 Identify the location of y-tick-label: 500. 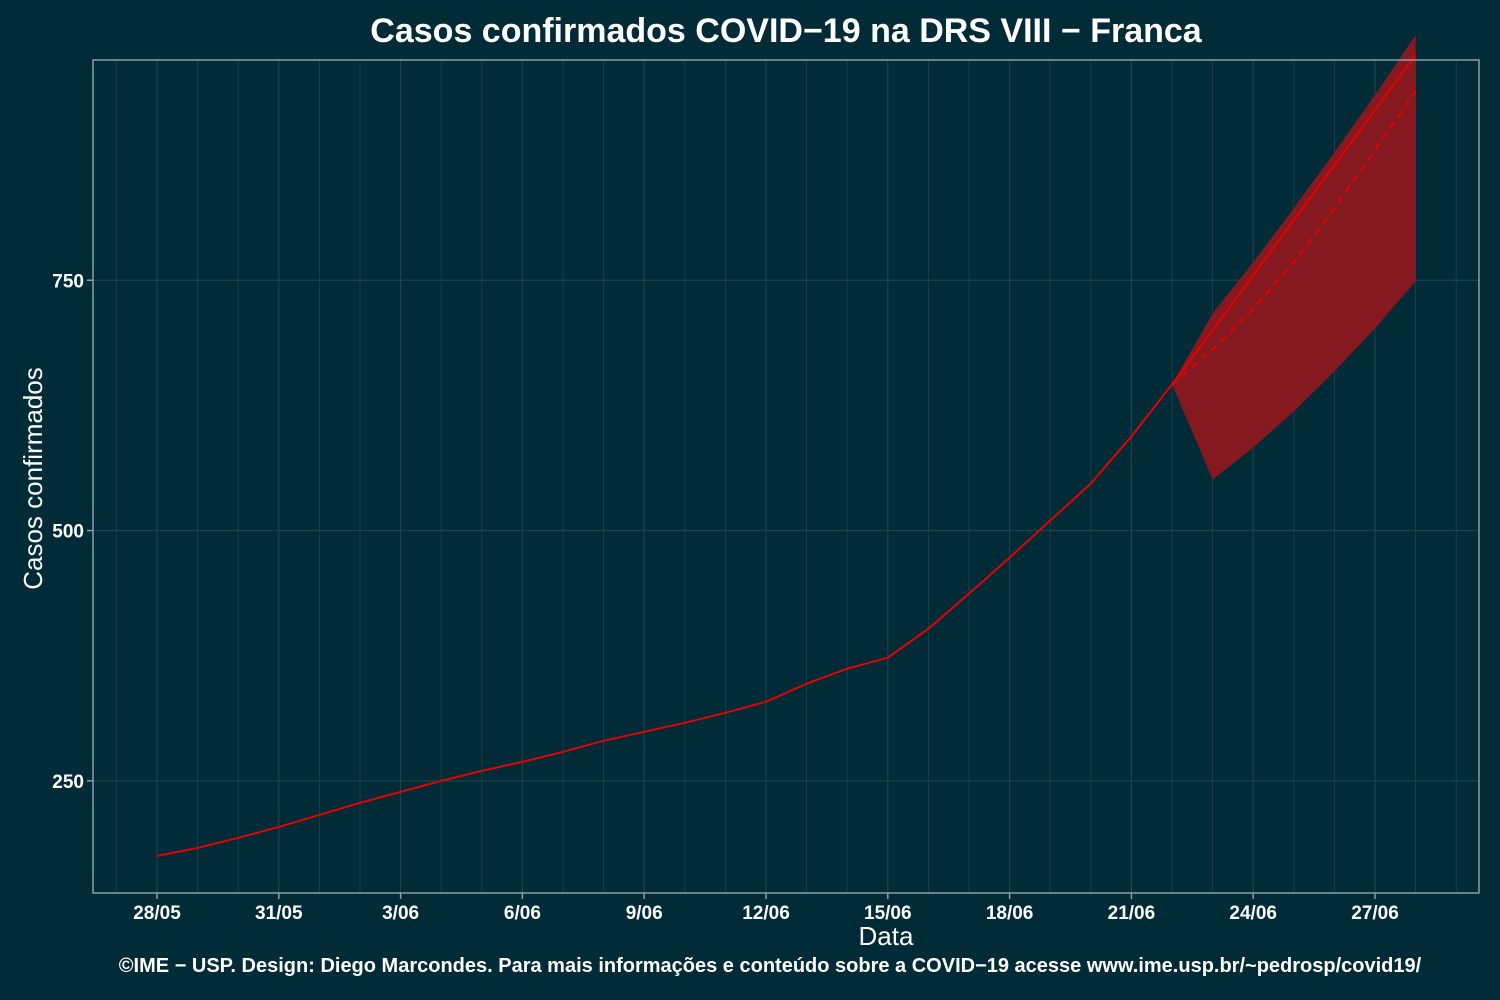
(68, 532).